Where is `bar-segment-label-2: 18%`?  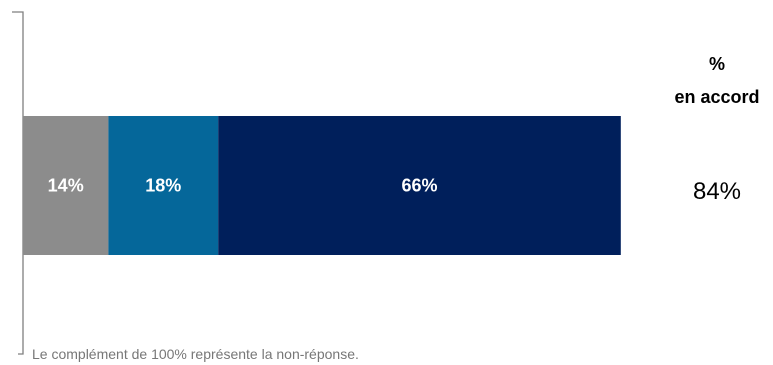
bar-segment-label-2: 18% is located at coordinates (163, 186).